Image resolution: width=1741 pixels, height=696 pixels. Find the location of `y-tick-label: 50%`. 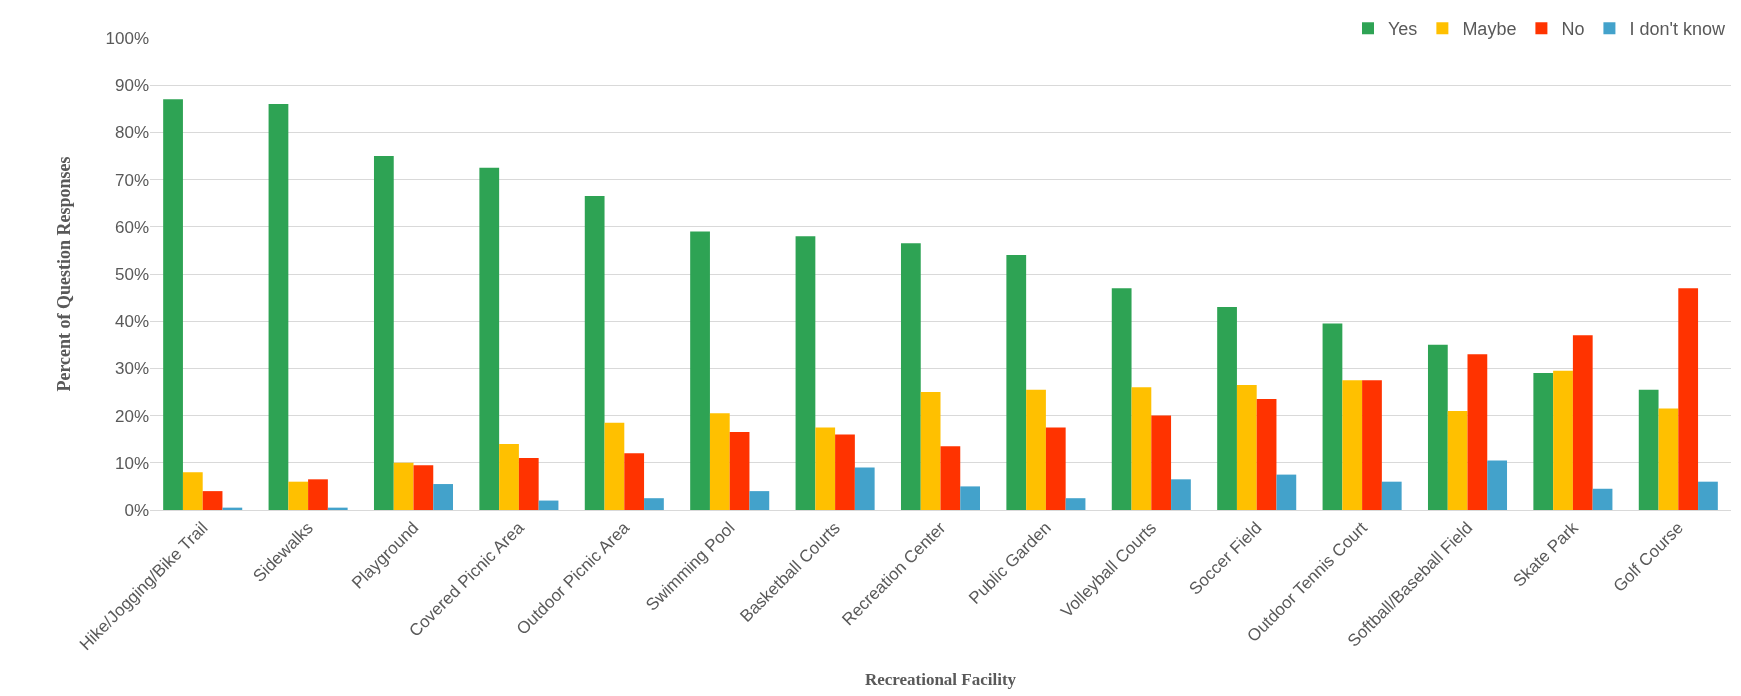

y-tick-label: 50% is located at coordinates (131, 274).